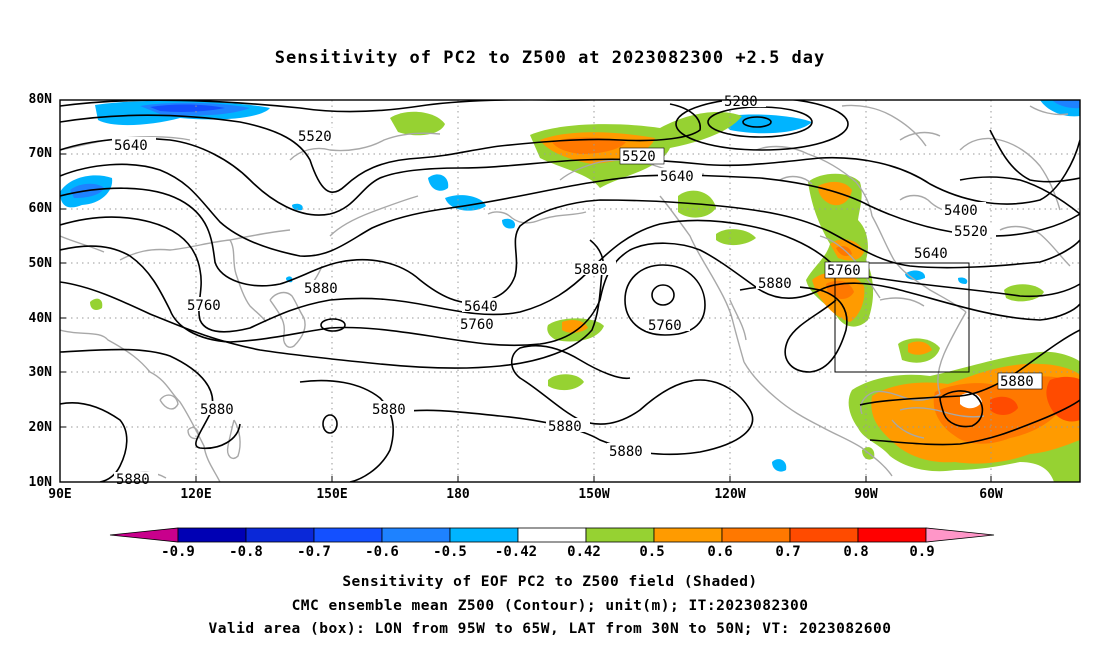 The width and height of the screenshot is (1100, 650). Describe the element at coordinates (720, 552) in the screenshot. I see `colorbar-label: 0.6` at that location.